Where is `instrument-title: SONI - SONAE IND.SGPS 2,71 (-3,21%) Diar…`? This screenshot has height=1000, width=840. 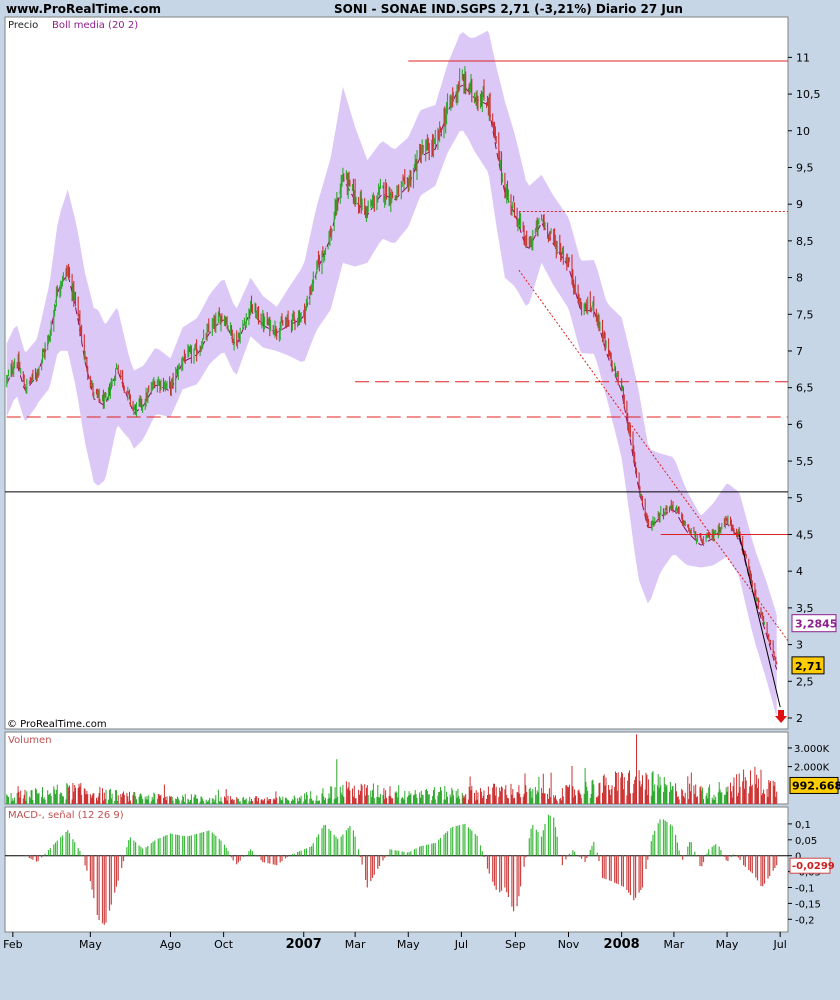 instrument-title: SONI - SONAE IND.SGPS 2,71 (-3,21%) Diar… is located at coordinates (508, 9).